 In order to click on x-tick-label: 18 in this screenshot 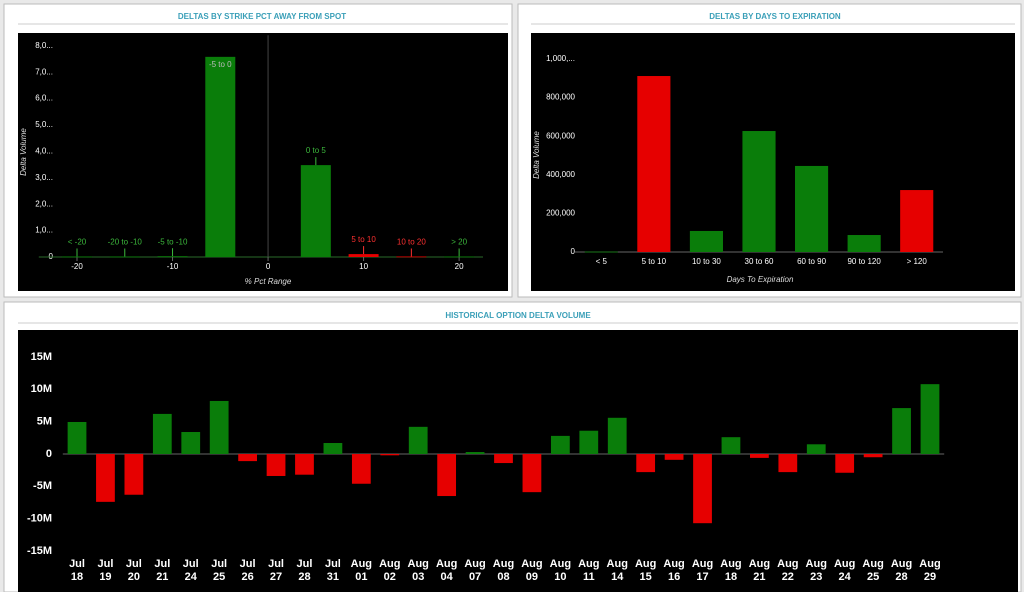, I will do `click(77, 577)`.